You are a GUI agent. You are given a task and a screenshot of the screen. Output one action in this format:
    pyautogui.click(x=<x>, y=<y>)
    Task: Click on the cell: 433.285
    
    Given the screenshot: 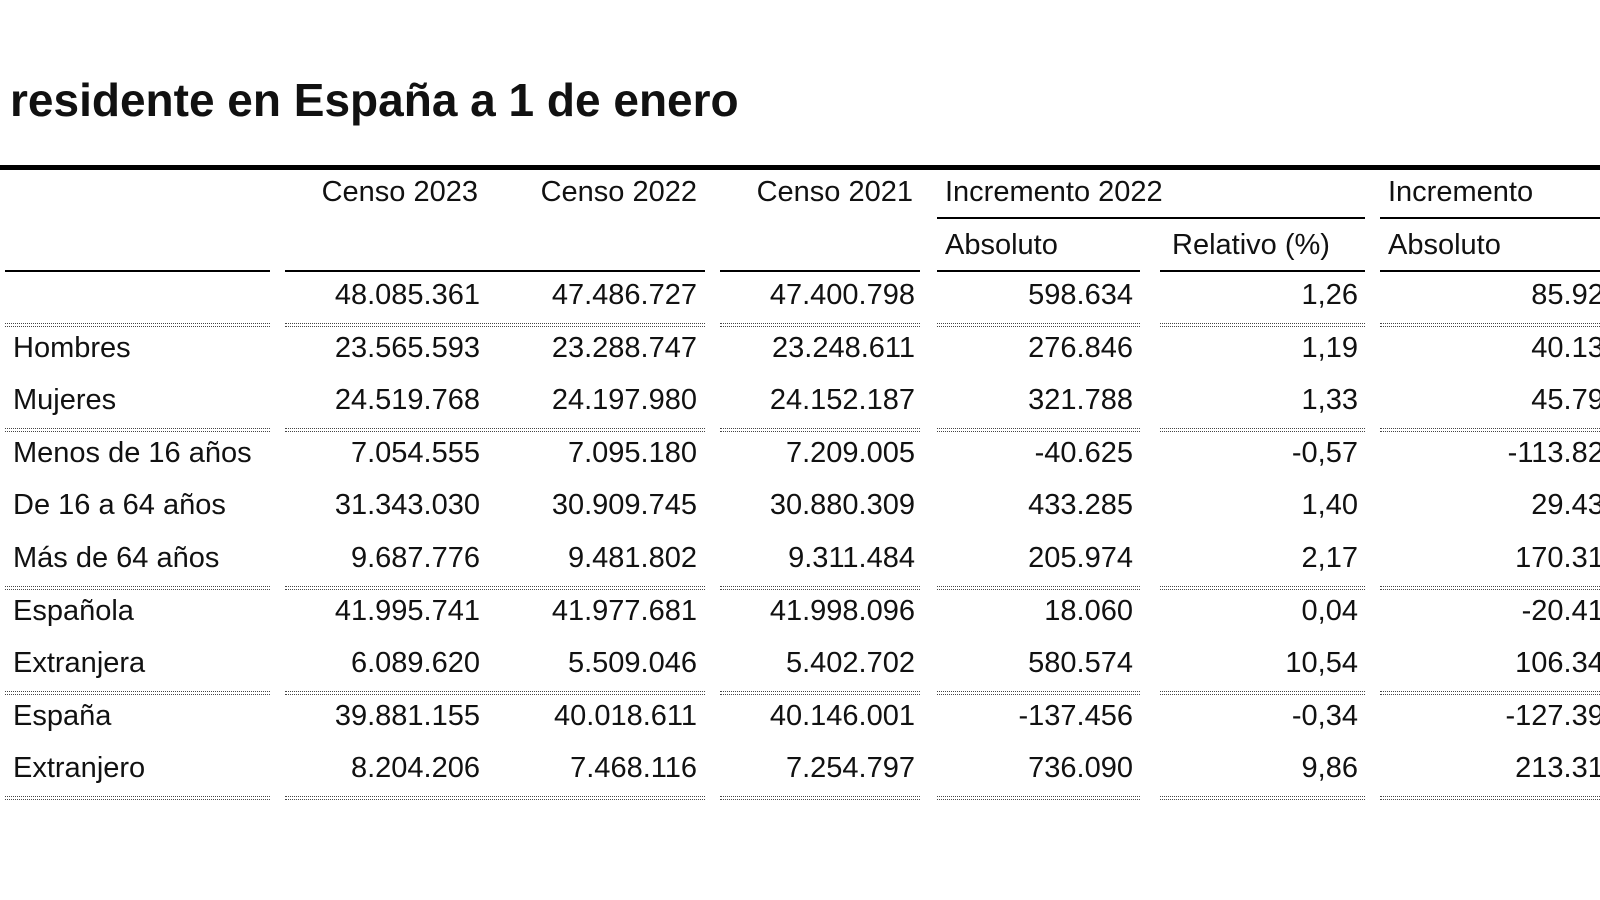 What is the action you would take?
    pyautogui.click(x=1080, y=505)
    